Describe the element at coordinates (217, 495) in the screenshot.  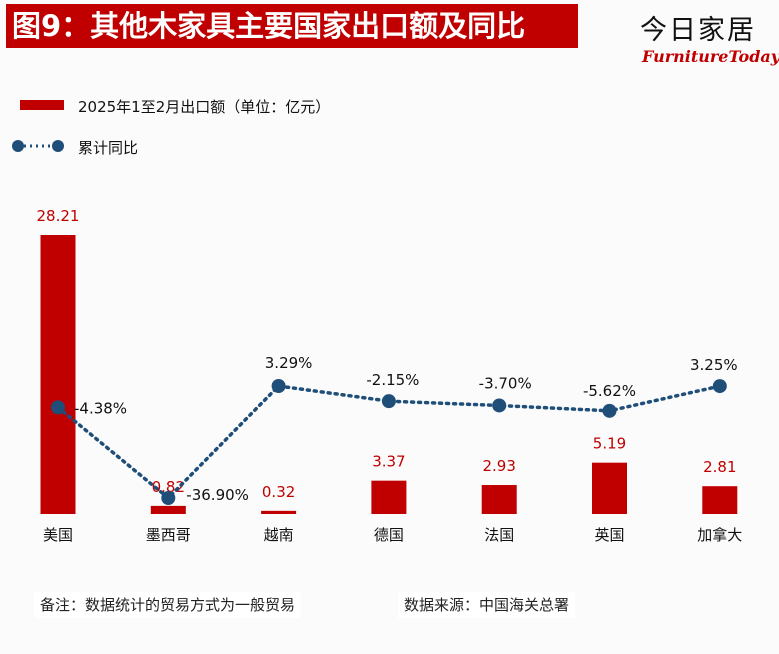
I see `yoy-value-label: -36.90%` at that location.